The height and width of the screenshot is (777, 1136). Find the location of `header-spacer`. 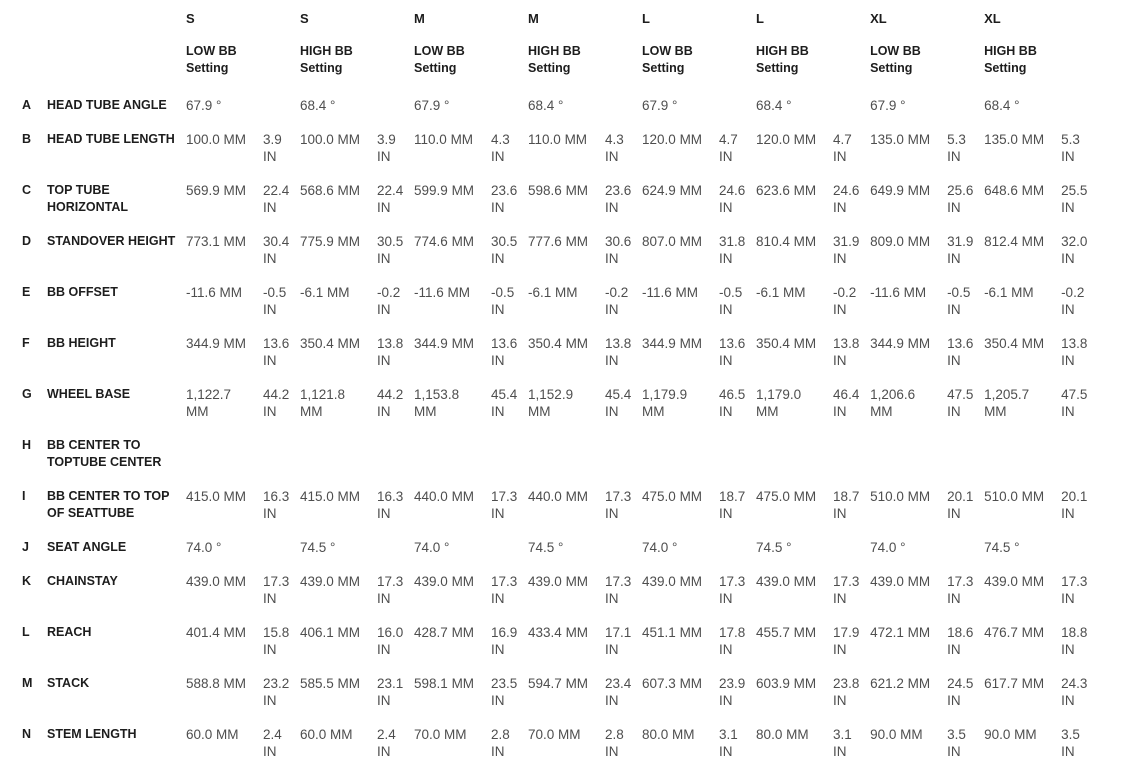

header-spacer is located at coordinates (104, 70).